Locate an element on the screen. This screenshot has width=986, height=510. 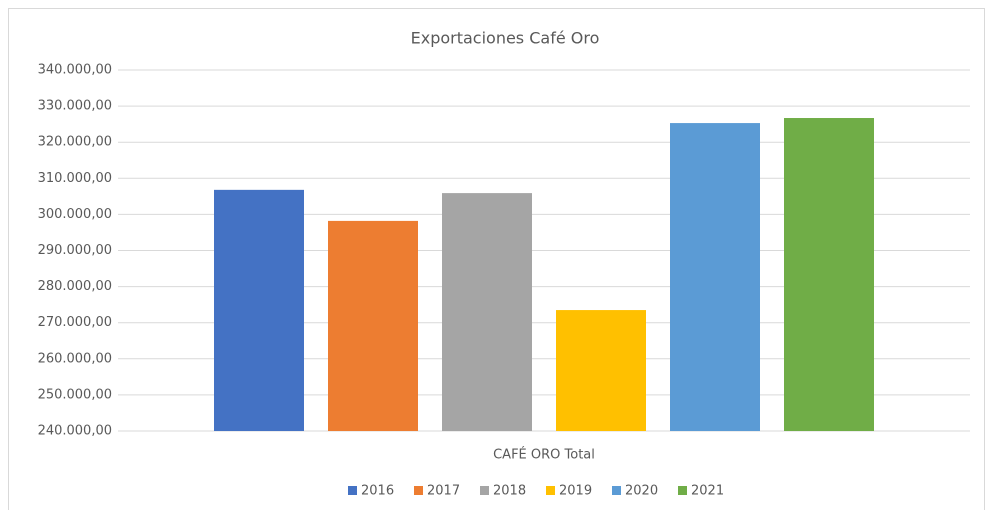
y-tick-label: 260.000,00 is located at coordinates (75, 358).